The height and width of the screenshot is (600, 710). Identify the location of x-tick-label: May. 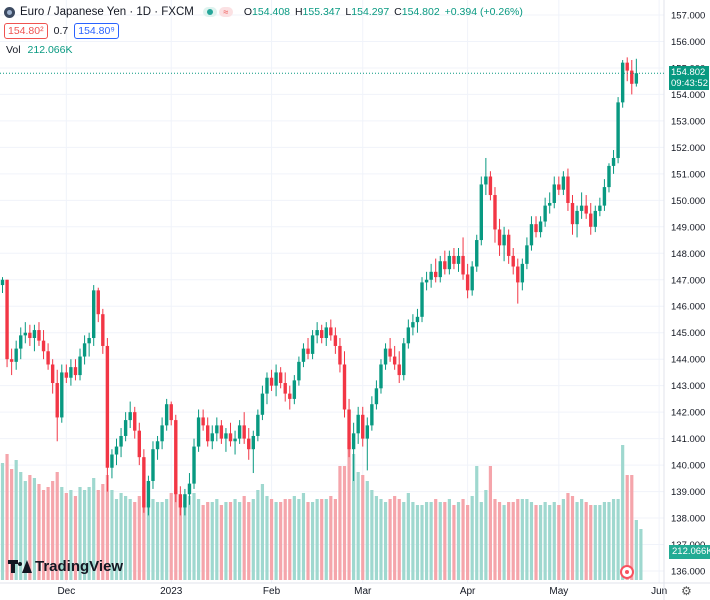
(558, 591).